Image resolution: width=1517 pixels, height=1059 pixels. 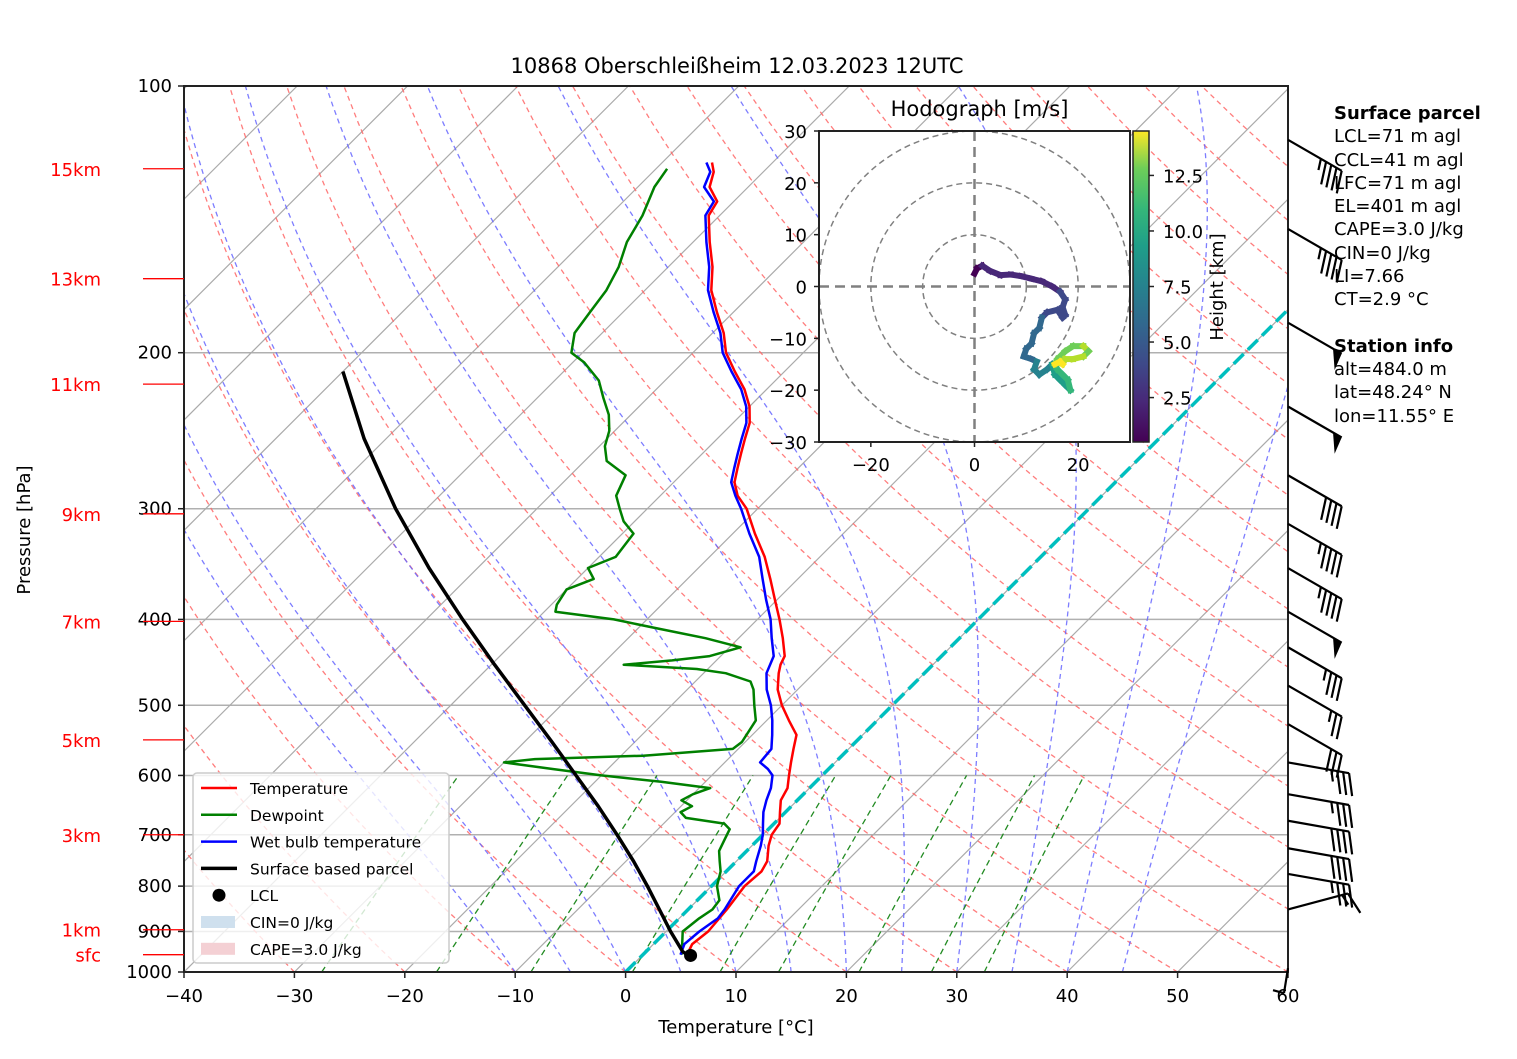 What do you see at coordinates (75, 170) in the screenshot?
I see `height-label: 15km` at bounding box center [75, 170].